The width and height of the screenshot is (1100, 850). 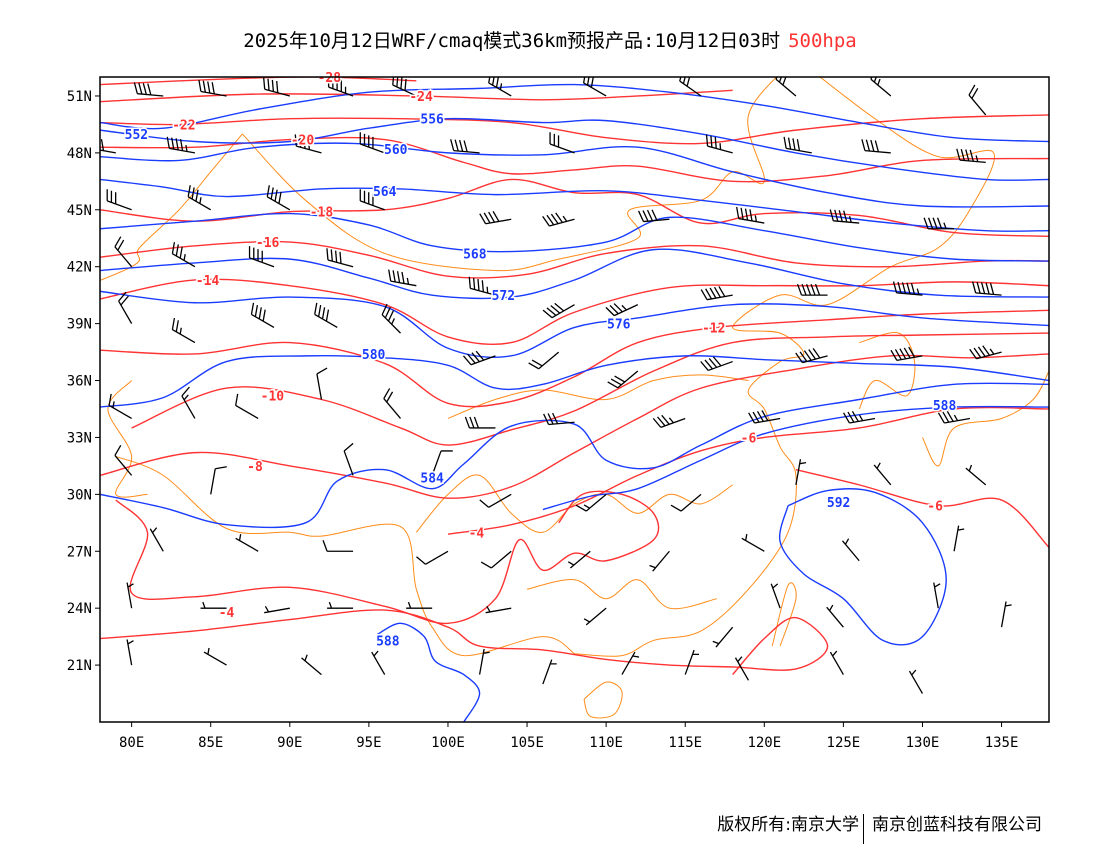 What do you see at coordinates (935, 507) in the screenshot?
I see `temperature-contour-label: -6` at bounding box center [935, 507].